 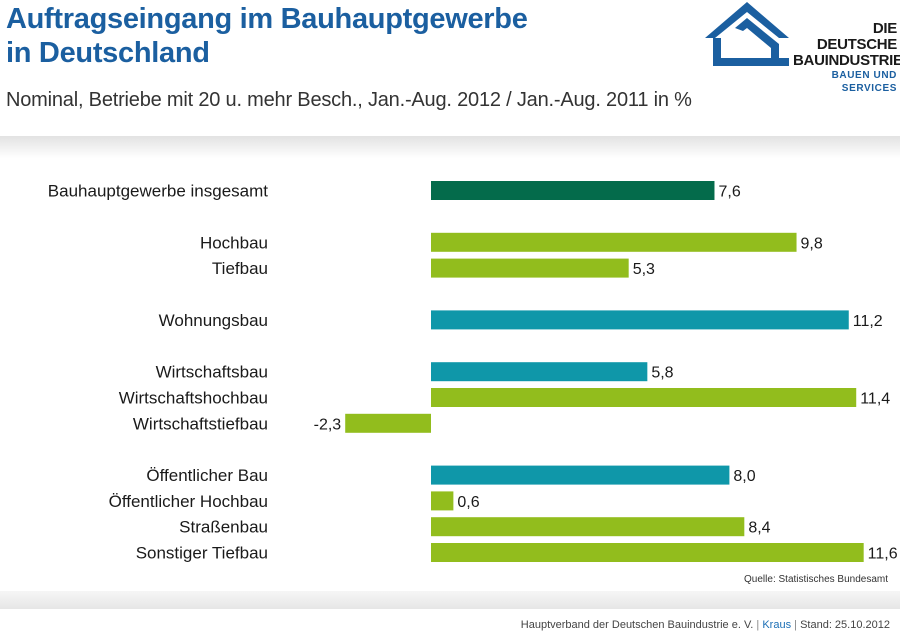 What do you see at coordinates (200, 423) in the screenshot?
I see `category-label: Wirtschaftstiefbau` at bounding box center [200, 423].